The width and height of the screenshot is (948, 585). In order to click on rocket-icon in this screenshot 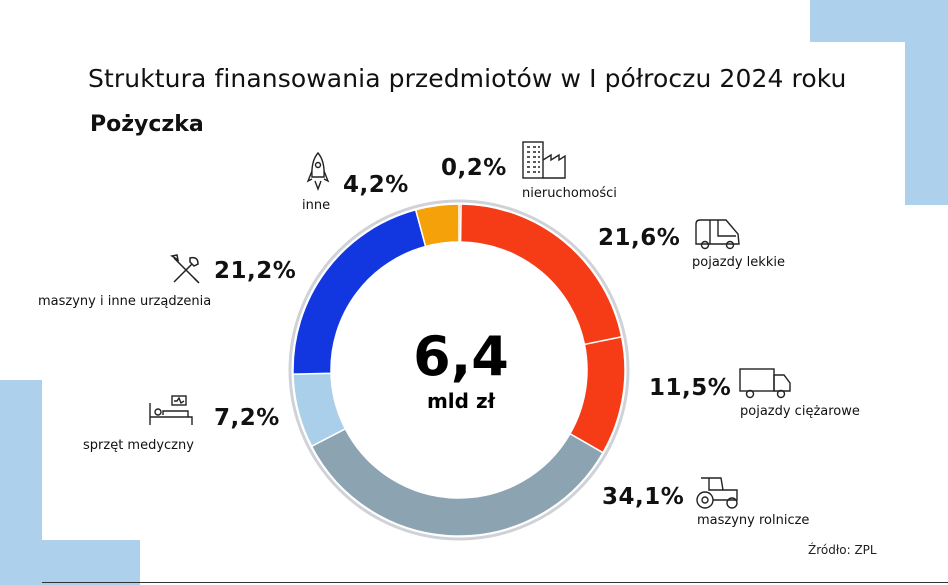, I will do `click(318, 171)`.